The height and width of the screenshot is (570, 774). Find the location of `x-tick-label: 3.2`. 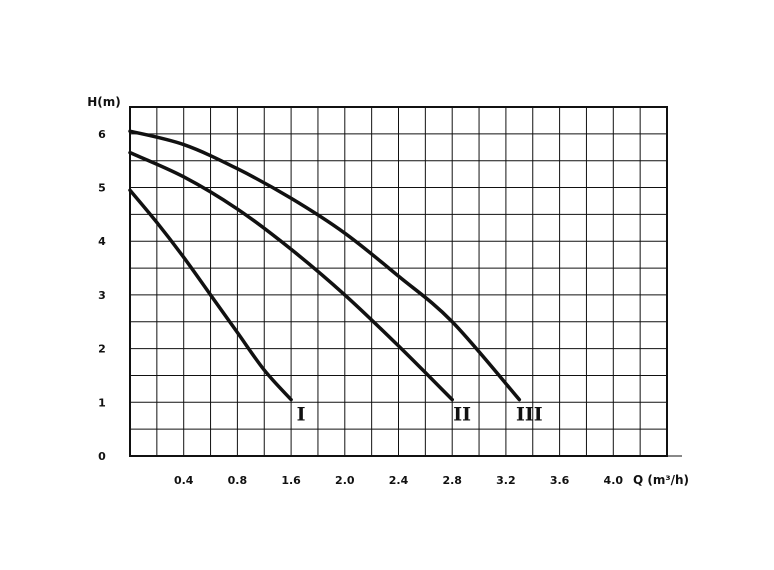

x-tick-label: 3.2 is located at coordinates (506, 480).